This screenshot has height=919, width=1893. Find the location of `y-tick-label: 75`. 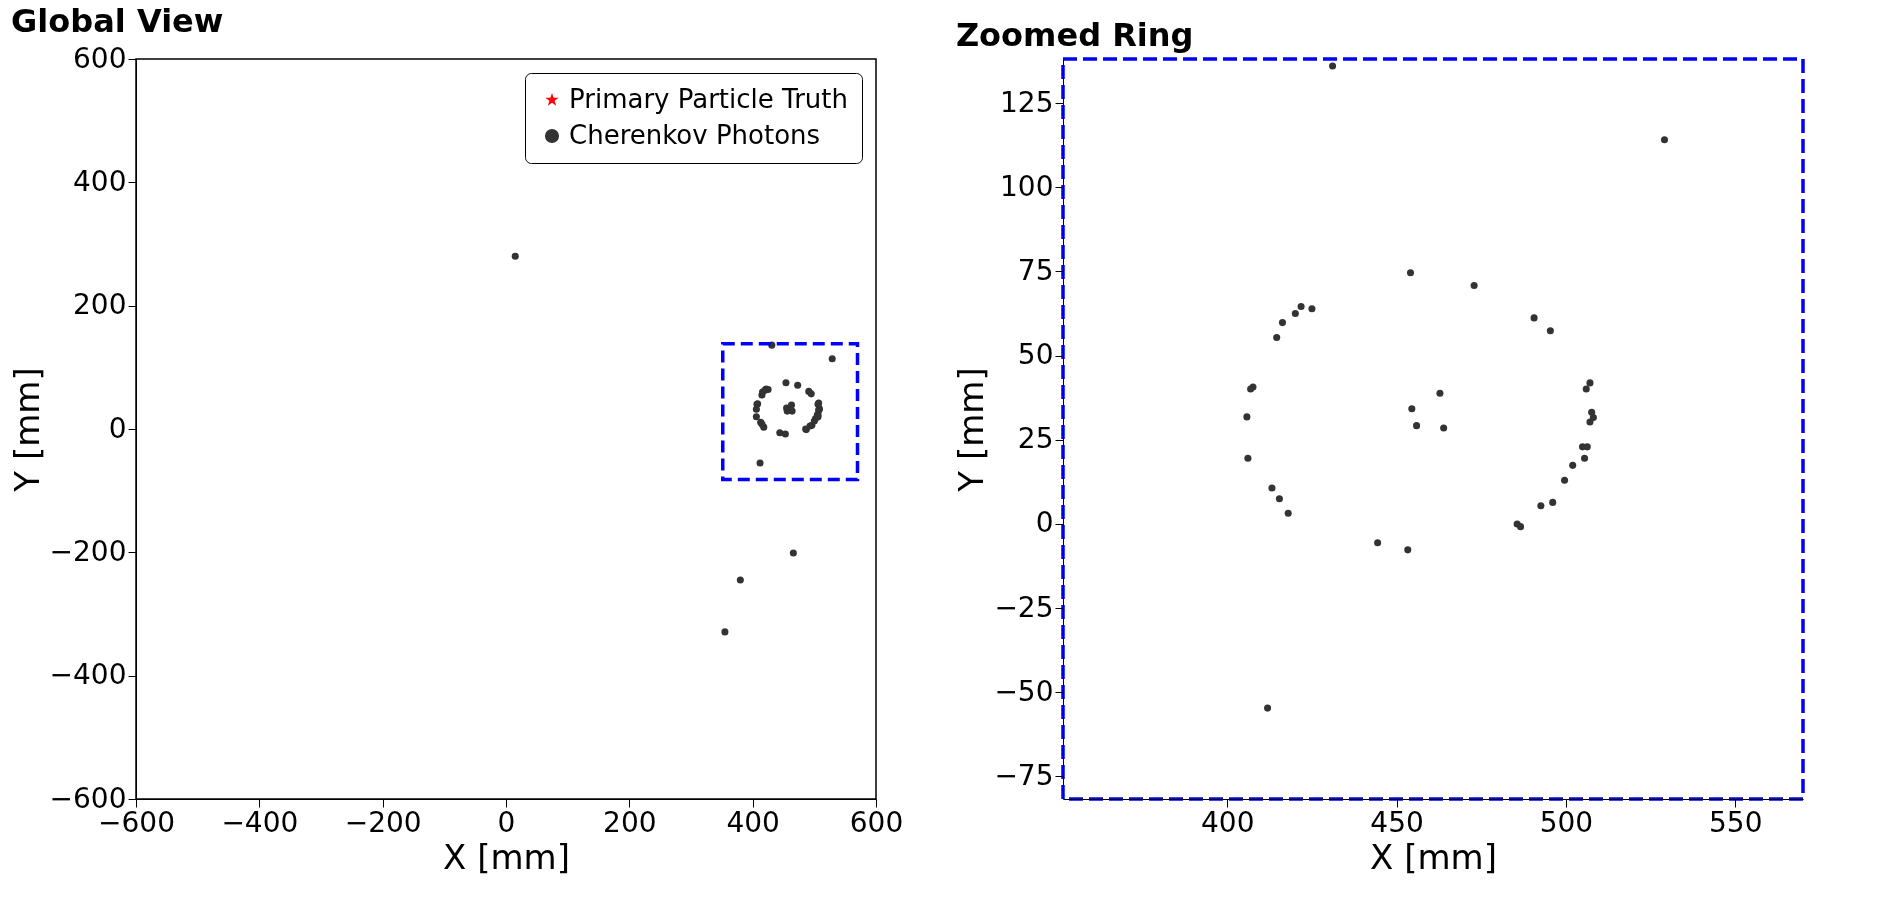

y-tick-label: 75 is located at coordinates (1035, 270).